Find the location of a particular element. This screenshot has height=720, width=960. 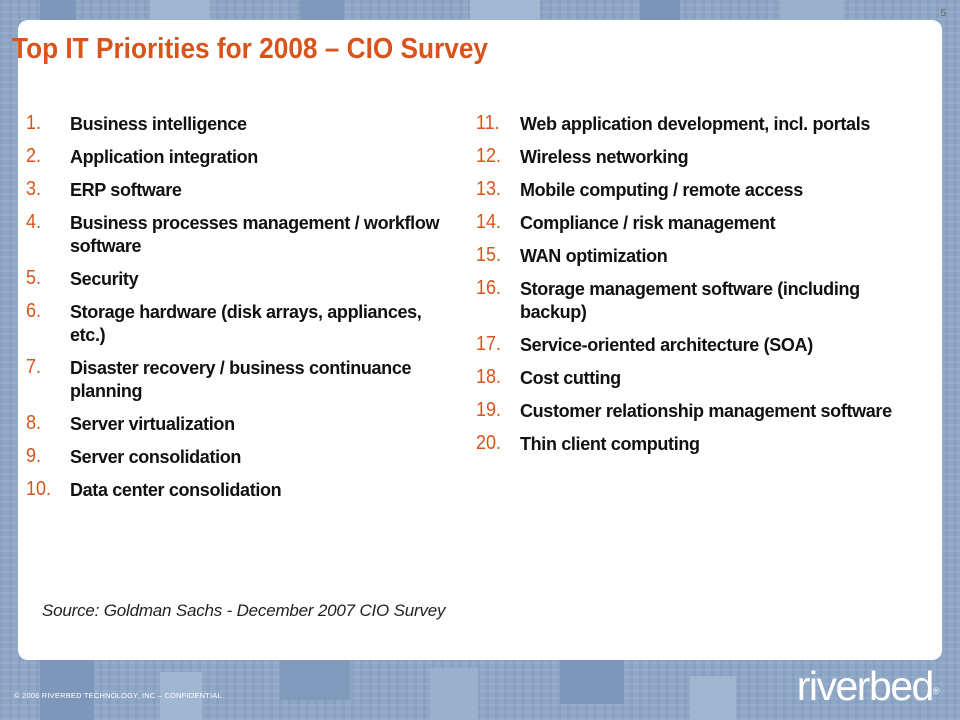

priority-number: 3. is located at coordinates (34, 189).